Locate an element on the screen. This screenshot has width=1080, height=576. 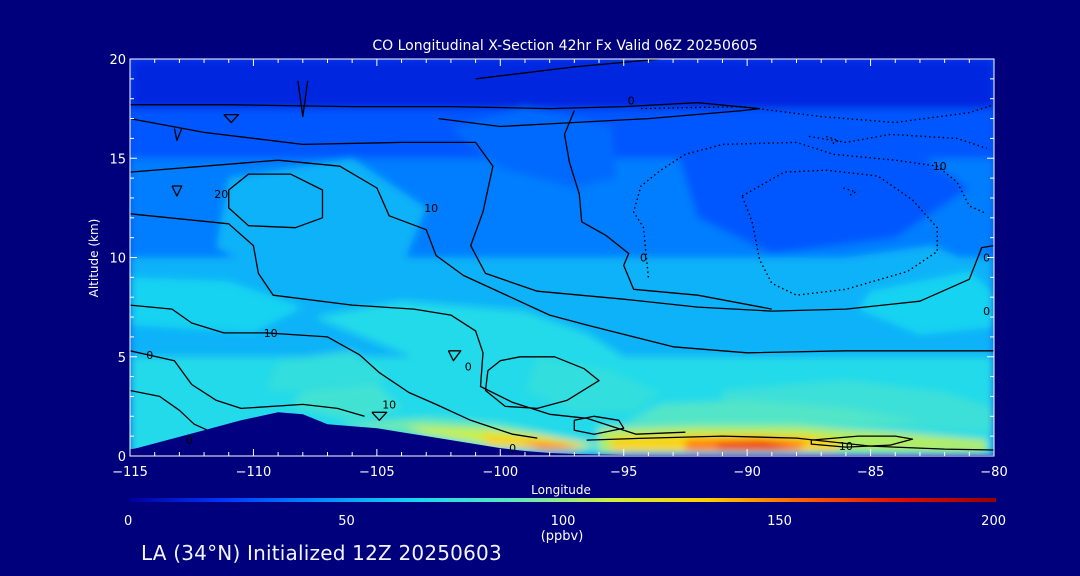
initialization-footer: LA (34°N) Initialized 12Z 20250603 is located at coordinates (321, 553).